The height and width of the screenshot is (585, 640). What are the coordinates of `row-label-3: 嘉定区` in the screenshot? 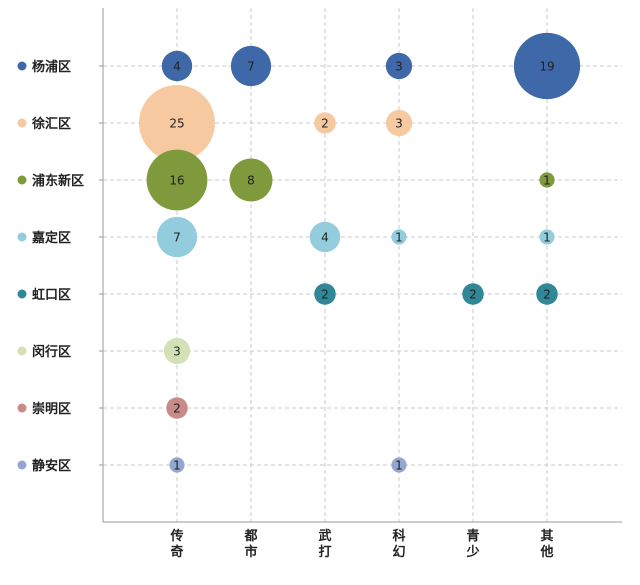 It's located at (51, 238).